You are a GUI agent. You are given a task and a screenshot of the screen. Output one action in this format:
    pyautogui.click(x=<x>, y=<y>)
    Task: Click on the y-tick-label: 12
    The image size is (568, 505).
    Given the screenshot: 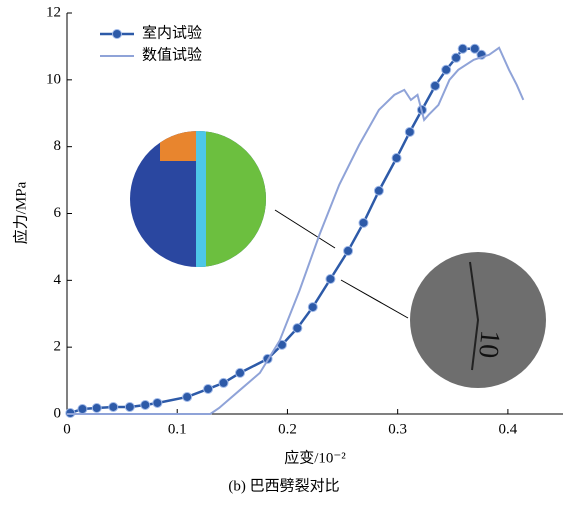 What is the action you would take?
    pyautogui.click(x=53, y=12)
    